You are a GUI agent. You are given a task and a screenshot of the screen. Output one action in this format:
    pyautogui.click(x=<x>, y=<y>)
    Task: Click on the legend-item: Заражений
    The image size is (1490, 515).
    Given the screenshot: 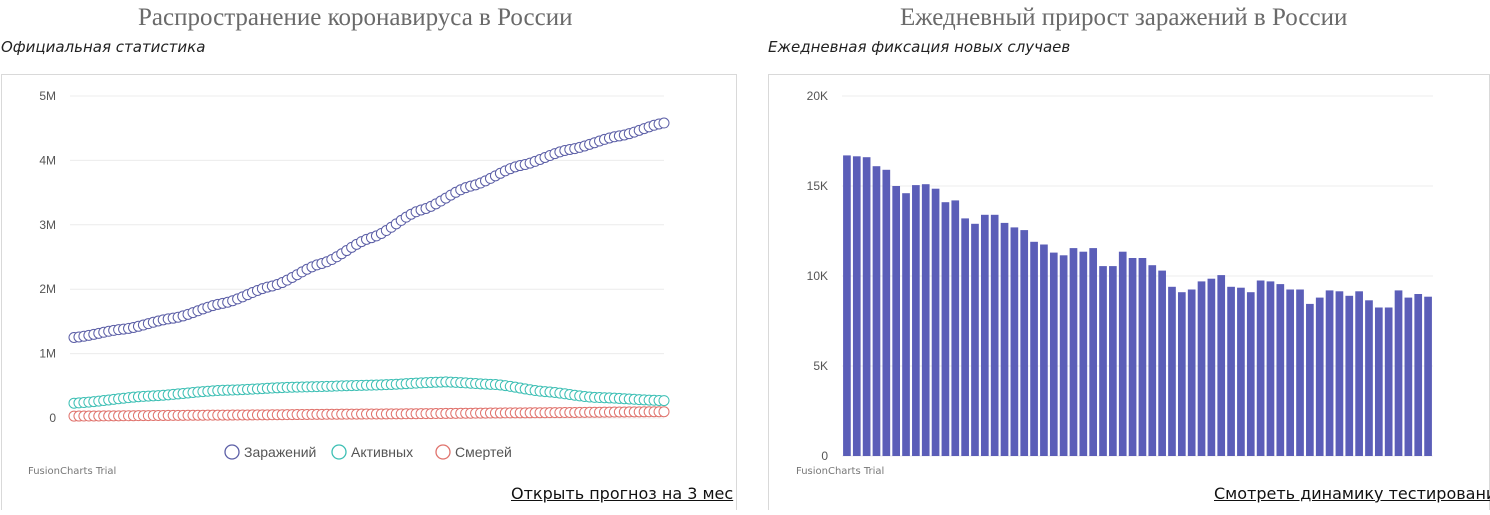 What is the action you would take?
    pyautogui.click(x=270, y=452)
    